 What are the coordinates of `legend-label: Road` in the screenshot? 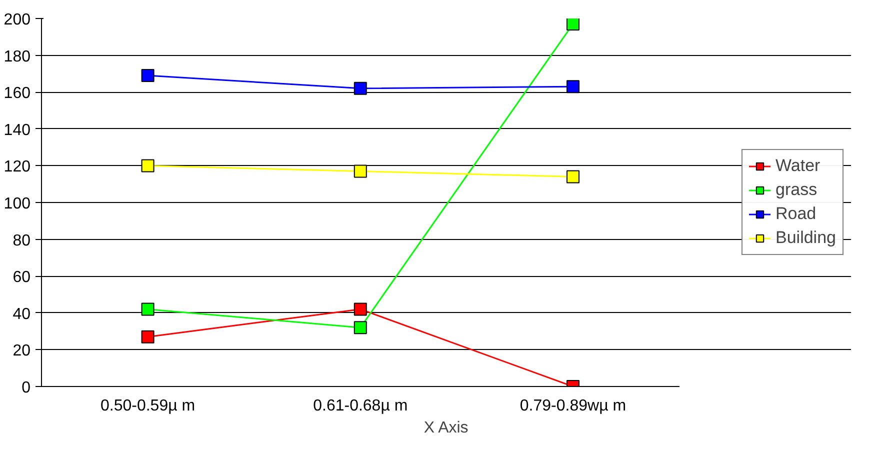 It's located at (796, 214).